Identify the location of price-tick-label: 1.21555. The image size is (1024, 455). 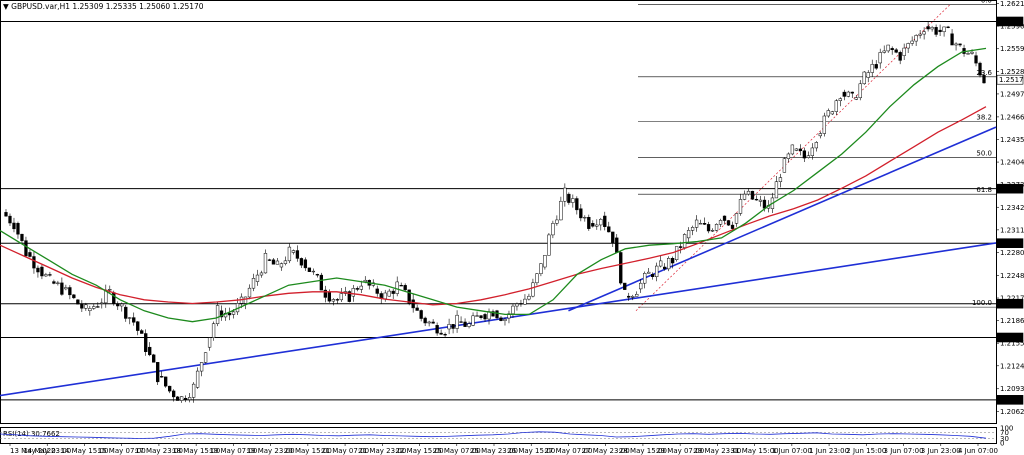
(1012, 344).